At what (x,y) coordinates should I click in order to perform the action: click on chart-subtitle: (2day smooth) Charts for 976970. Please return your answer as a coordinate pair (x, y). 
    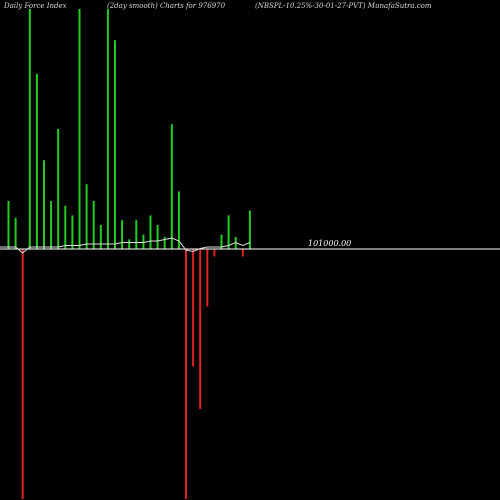
    Looking at the image, I should click on (166, 6).